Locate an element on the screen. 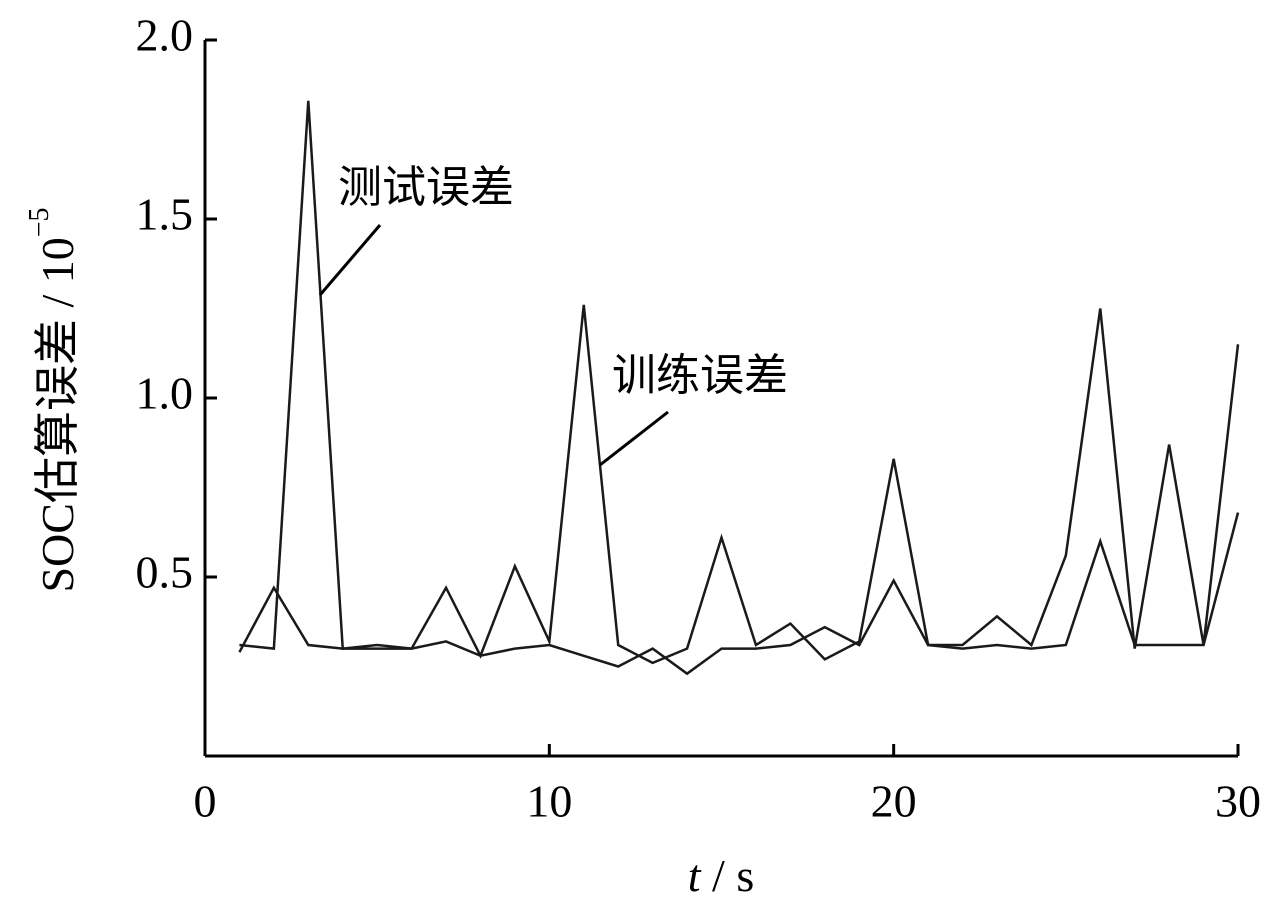  x-tick-label: 0 is located at coordinates (205, 801).